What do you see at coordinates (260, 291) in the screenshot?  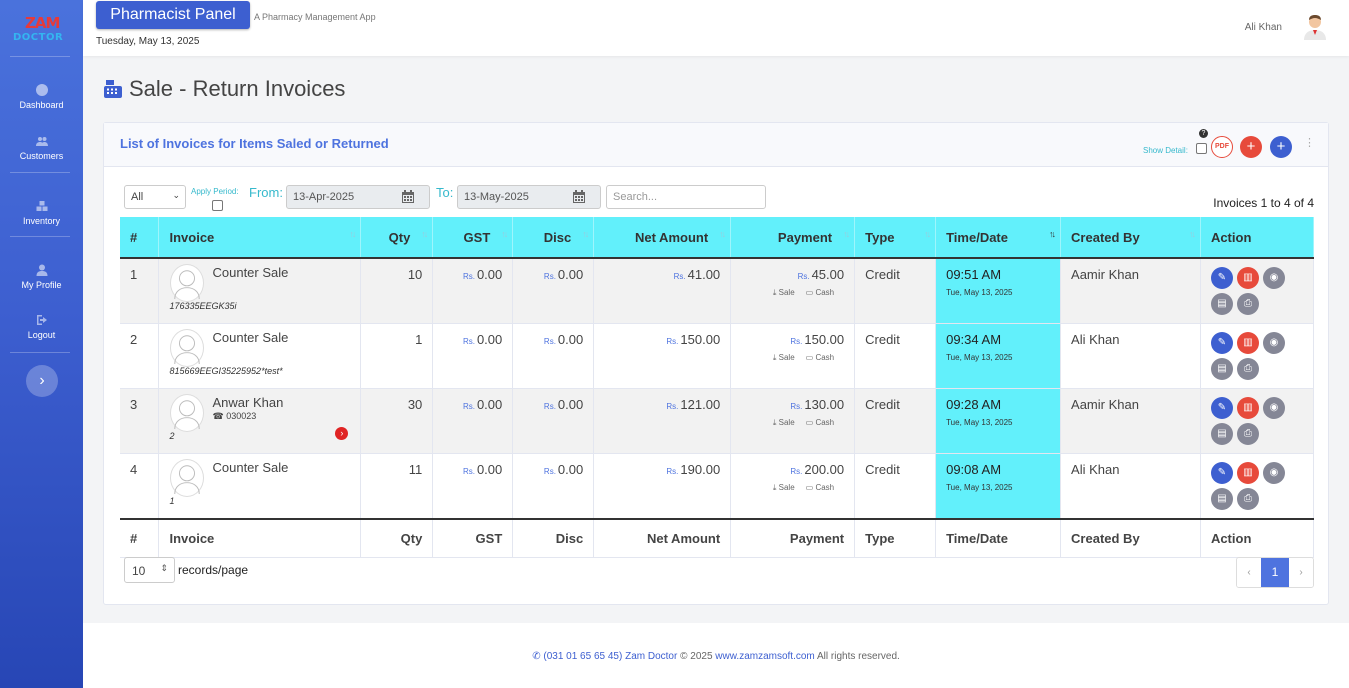 I see `cell-invoice: Counter Sale 176335EEGK35i` at bounding box center [260, 291].